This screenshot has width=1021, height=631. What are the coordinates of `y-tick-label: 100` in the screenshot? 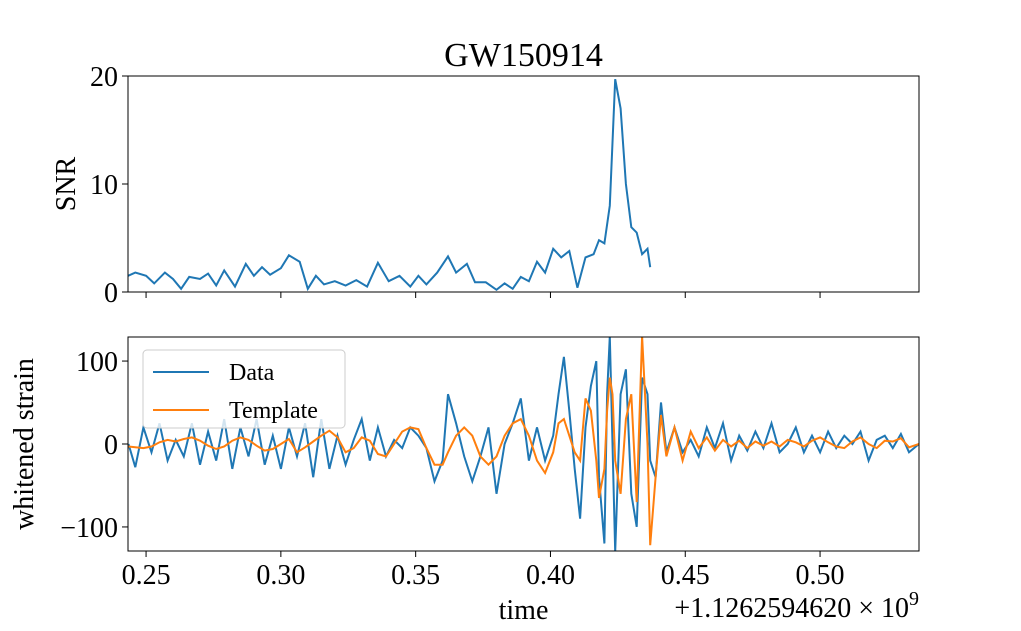 It's located at (97, 362).